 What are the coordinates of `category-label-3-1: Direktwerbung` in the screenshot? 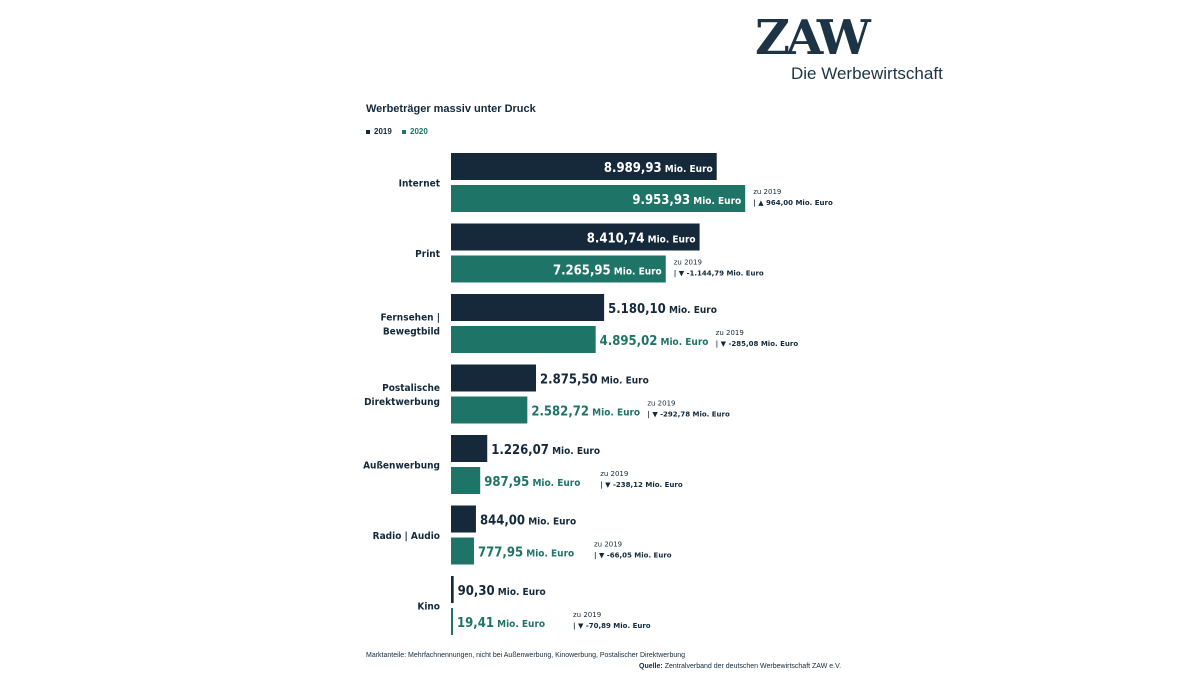 It's located at (402, 402).